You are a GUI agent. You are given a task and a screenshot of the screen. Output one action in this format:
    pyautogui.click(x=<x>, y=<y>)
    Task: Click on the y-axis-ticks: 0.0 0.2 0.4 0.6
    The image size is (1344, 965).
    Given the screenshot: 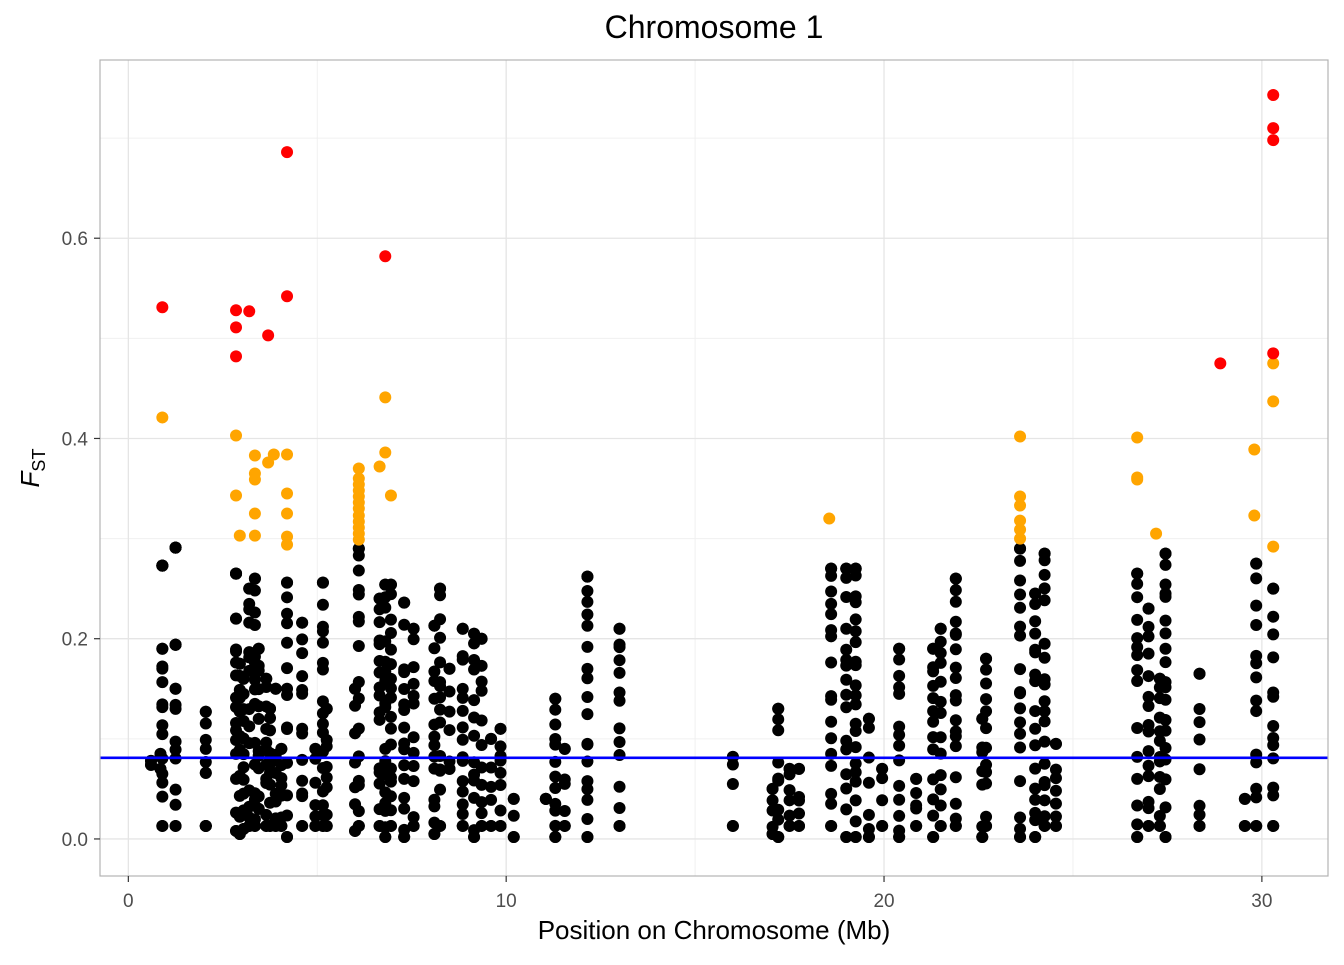 What is the action you would take?
    pyautogui.click(x=81, y=540)
    